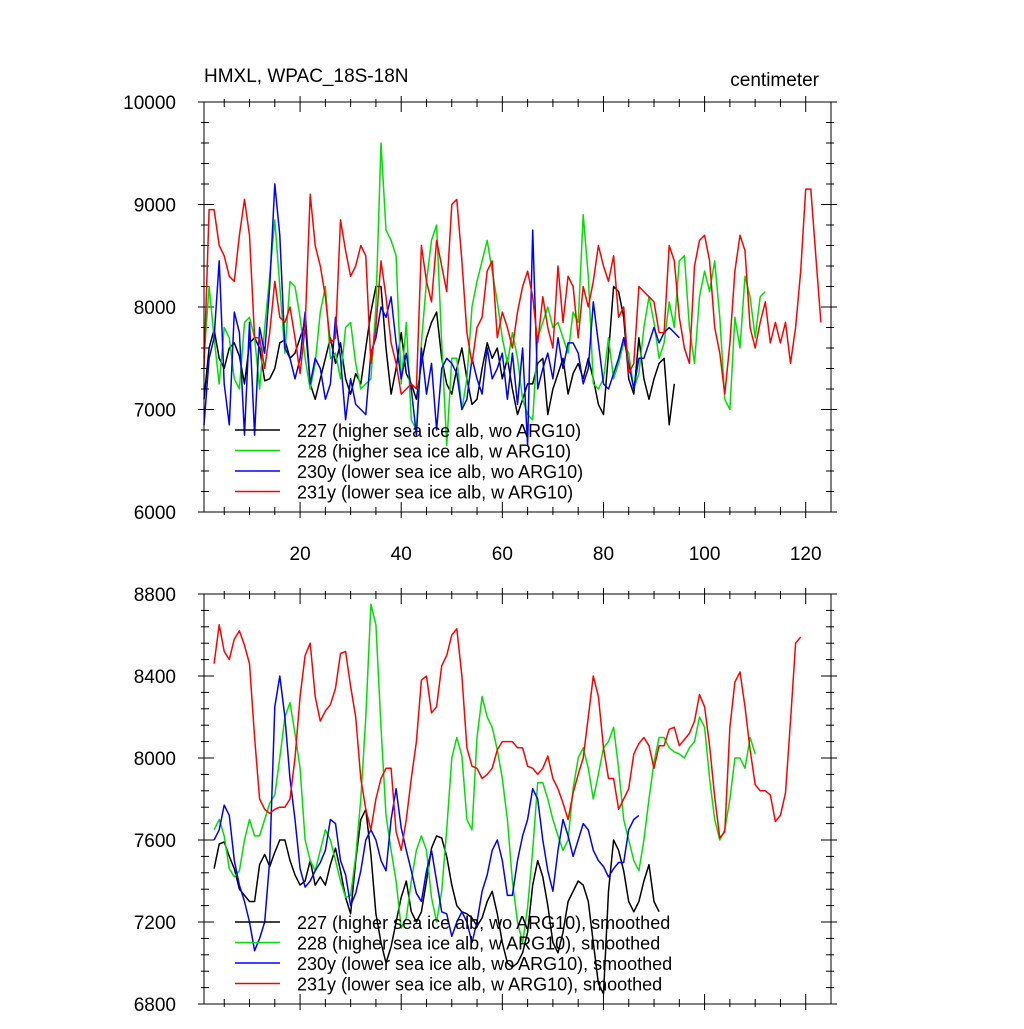 The height and width of the screenshot is (1029, 1024). I want to click on bottom-y-tick-label: 8400, so click(155, 677).